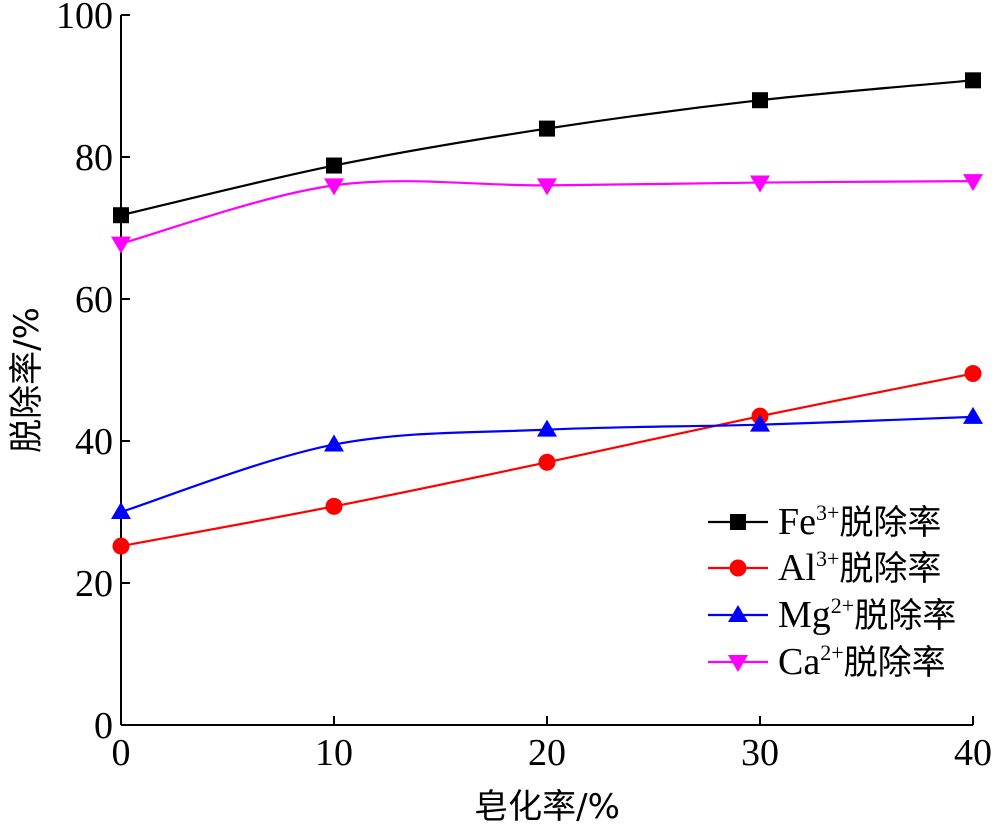 This screenshot has width=1000, height=833. I want to click on legend-label: Mg2+脱除率, so click(867, 614).